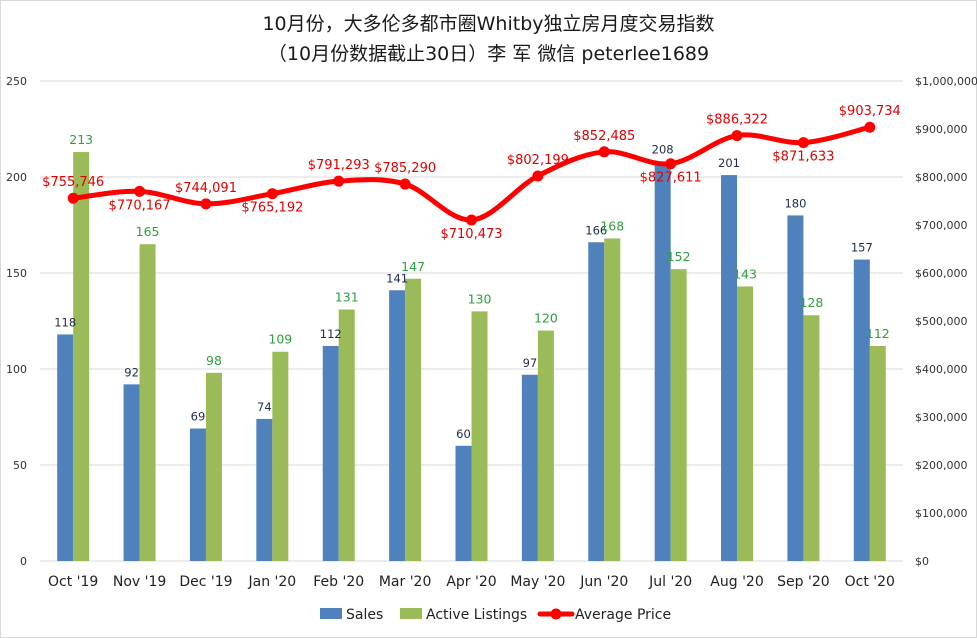 Image resolution: width=977 pixels, height=638 pixels. What do you see at coordinates (405, 582) in the screenshot?
I see `x-tick-label: Mar '20` at bounding box center [405, 582].